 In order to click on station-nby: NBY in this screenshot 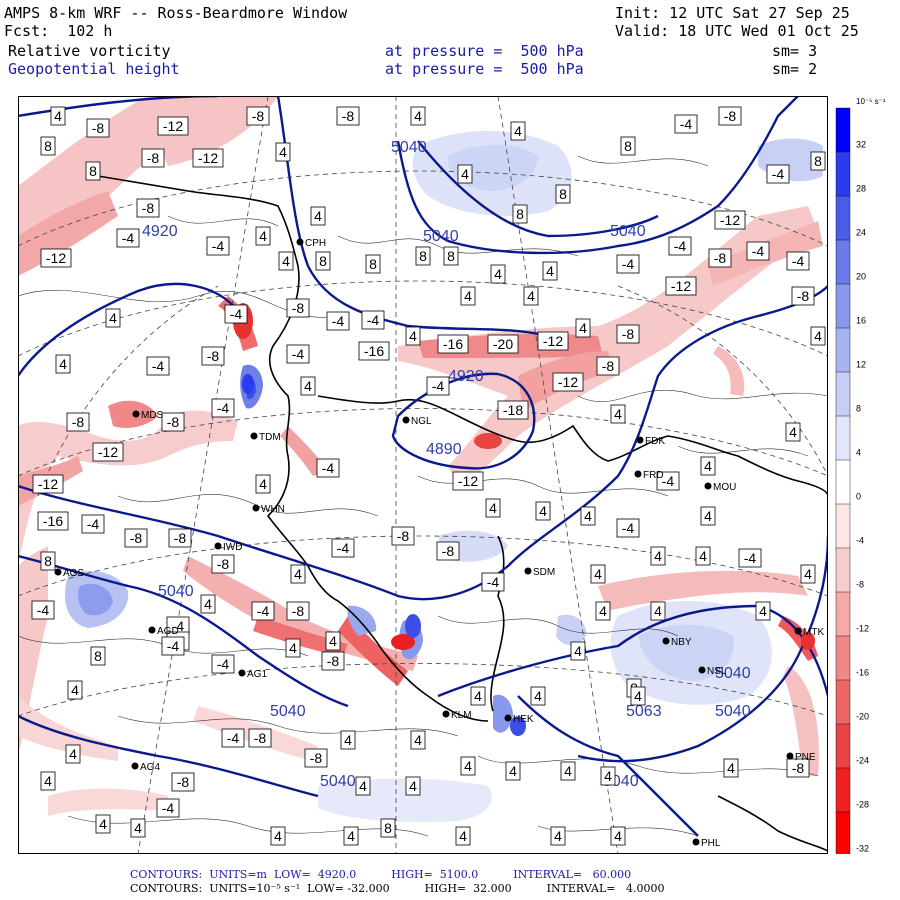, I will do `click(677, 642)`.